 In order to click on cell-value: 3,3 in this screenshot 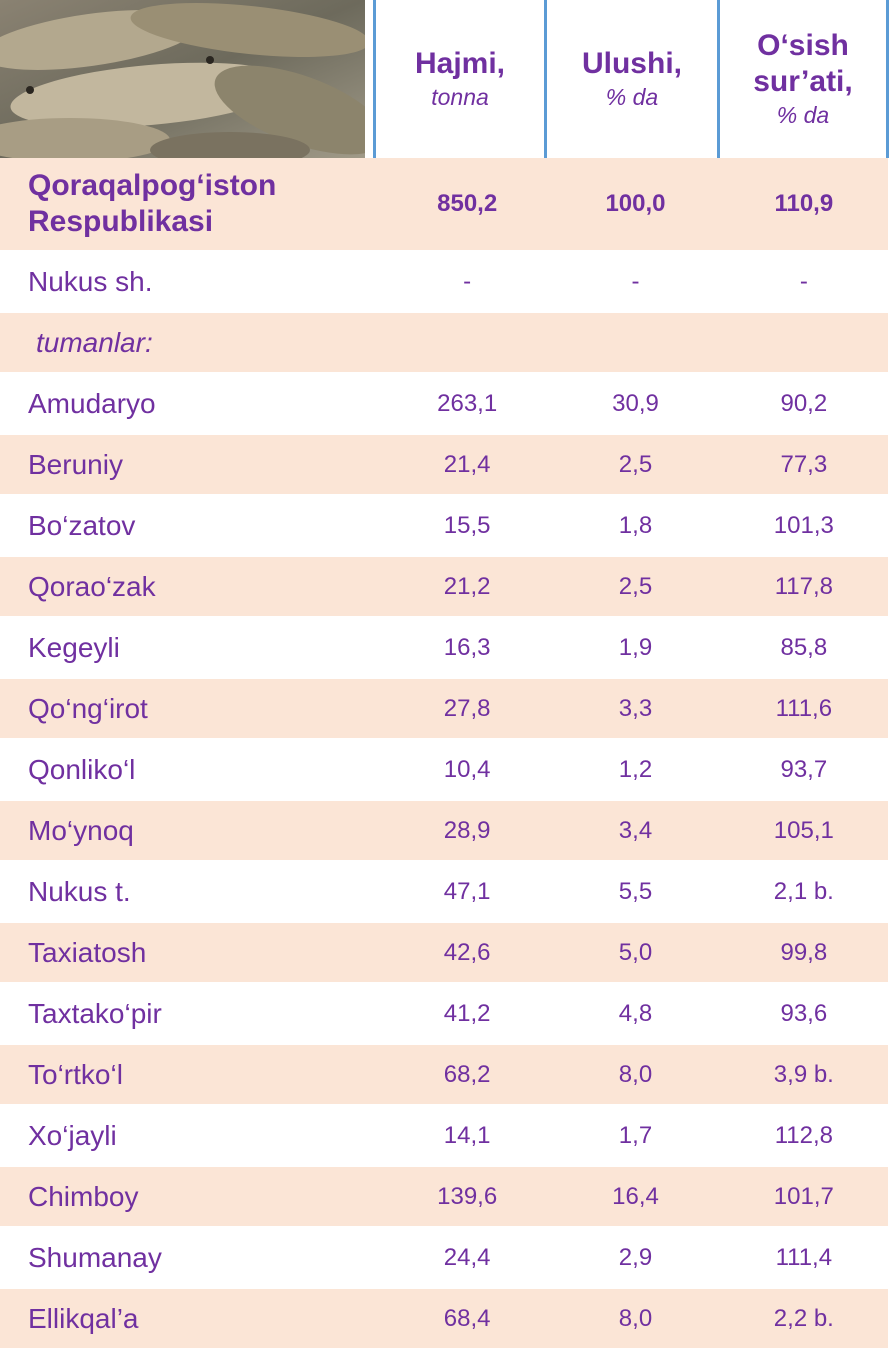, I will do `click(635, 708)`.